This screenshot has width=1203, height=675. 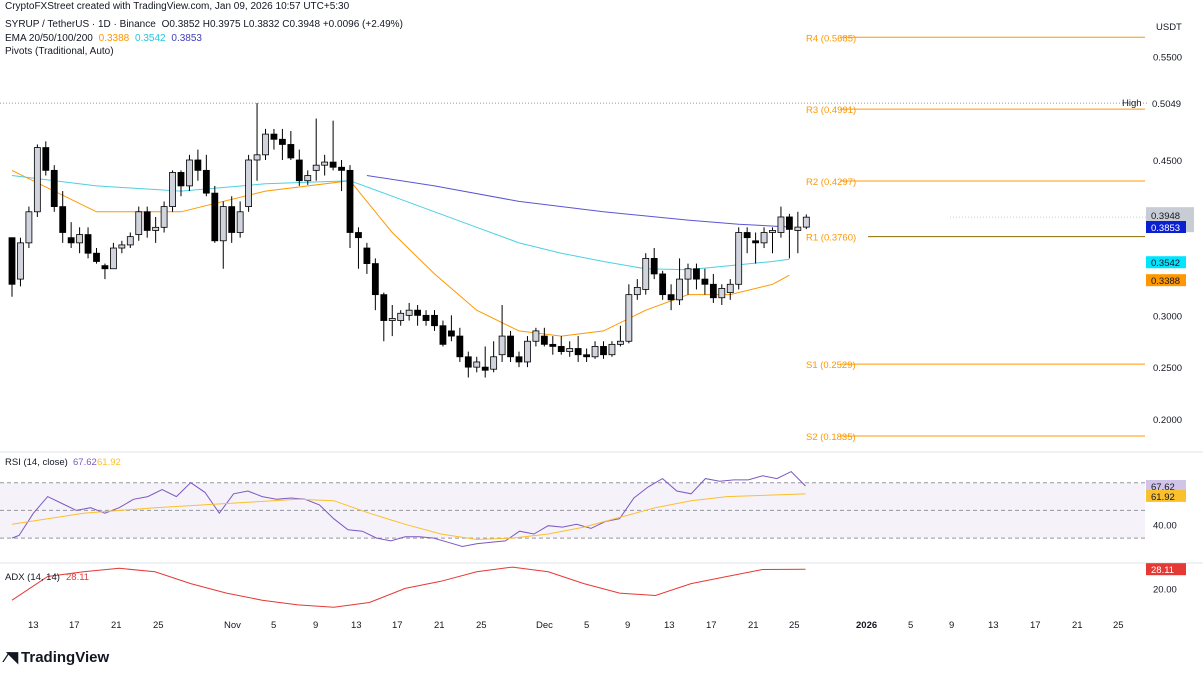 I want to click on tradingview-logo: ⁄◥ TradingView, so click(x=57, y=657).